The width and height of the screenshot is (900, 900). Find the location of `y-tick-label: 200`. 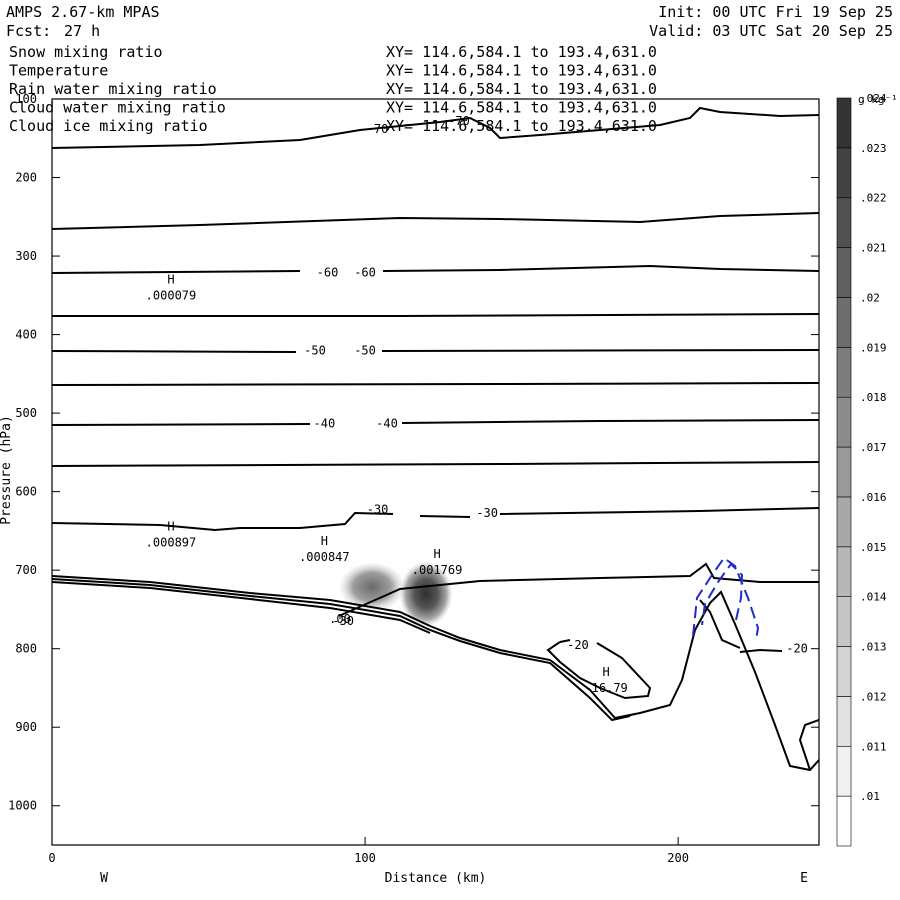

y-tick-label: 200 is located at coordinates (26, 178).